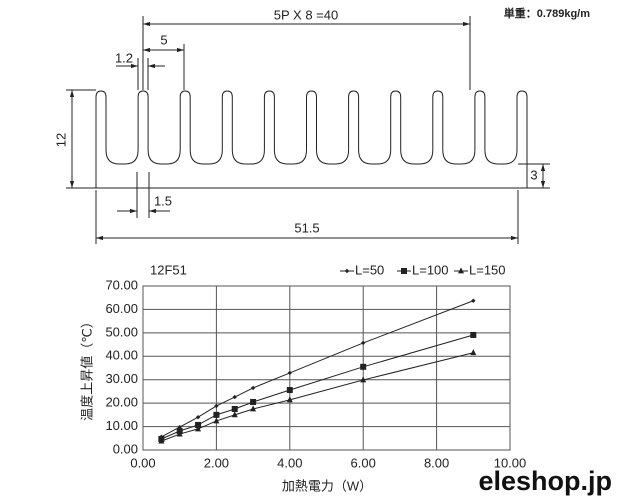 Image resolution: width=620 pixels, height=500 pixels. What do you see at coordinates (163, 200) in the screenshot?
I see `dimension-label: 1.5` at bounding box center [163, 200].